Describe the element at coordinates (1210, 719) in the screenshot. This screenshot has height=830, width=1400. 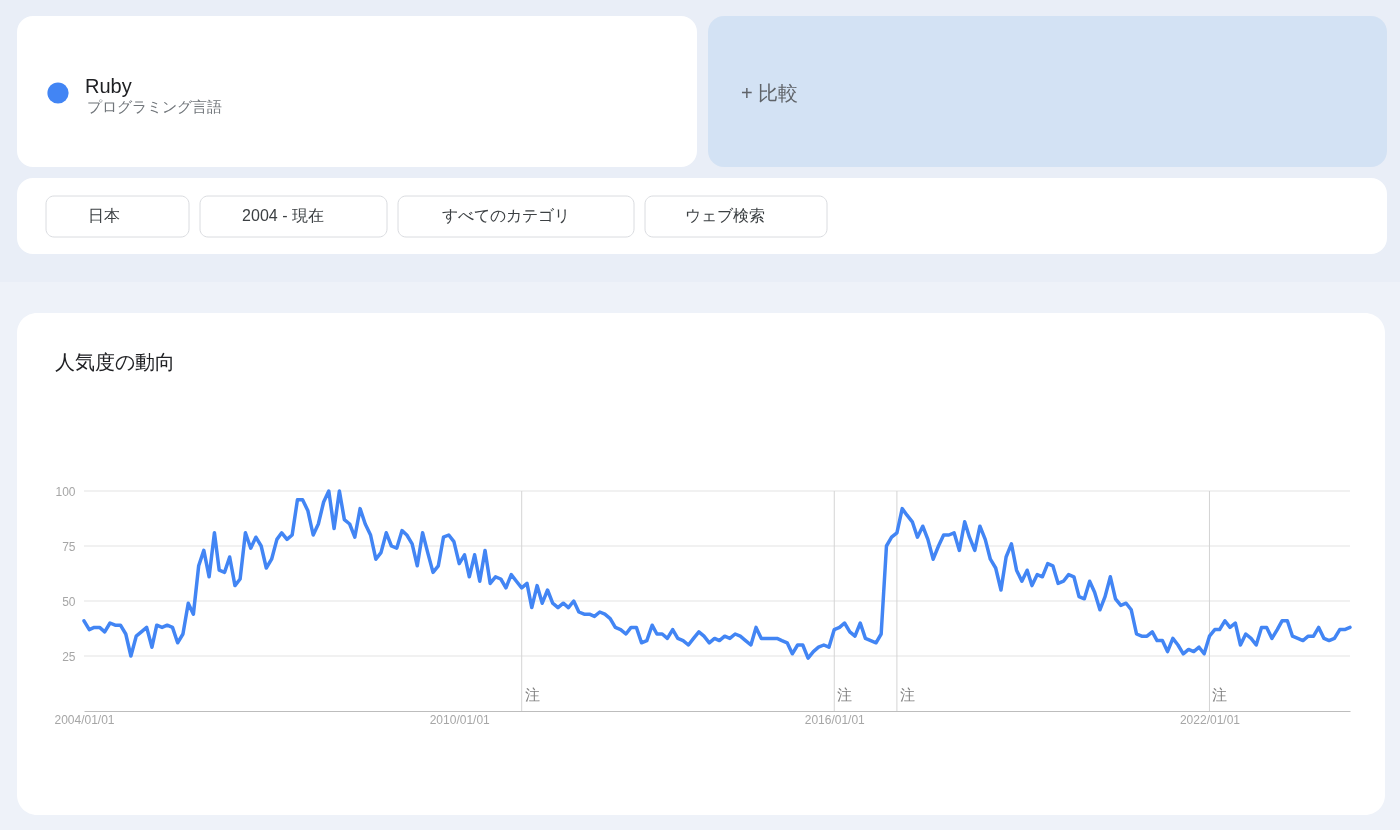
I see `x-tick-label: 2022/01/01` at that location.